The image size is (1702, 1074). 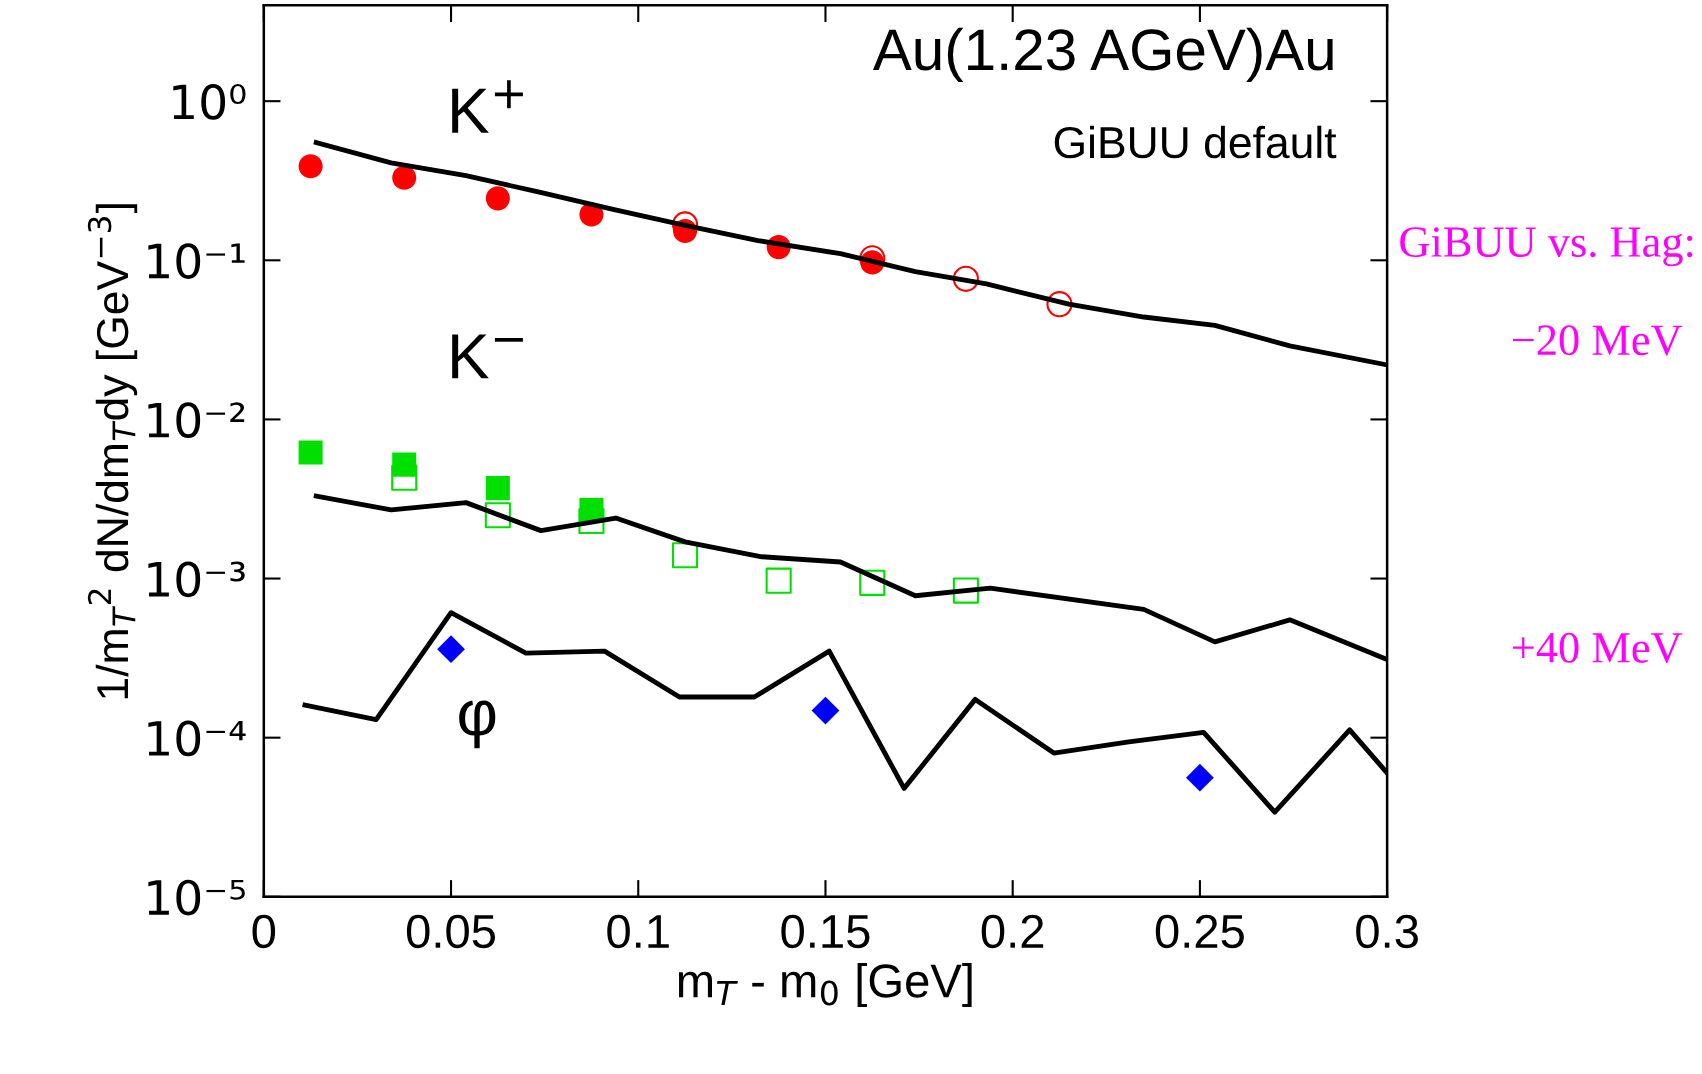 I want to click on y-axis-title: 1/m$_{T}$$^{2}$ dN/dm$_{T}$dy [GeV$^{−3}$], so click(x=112, y=451).